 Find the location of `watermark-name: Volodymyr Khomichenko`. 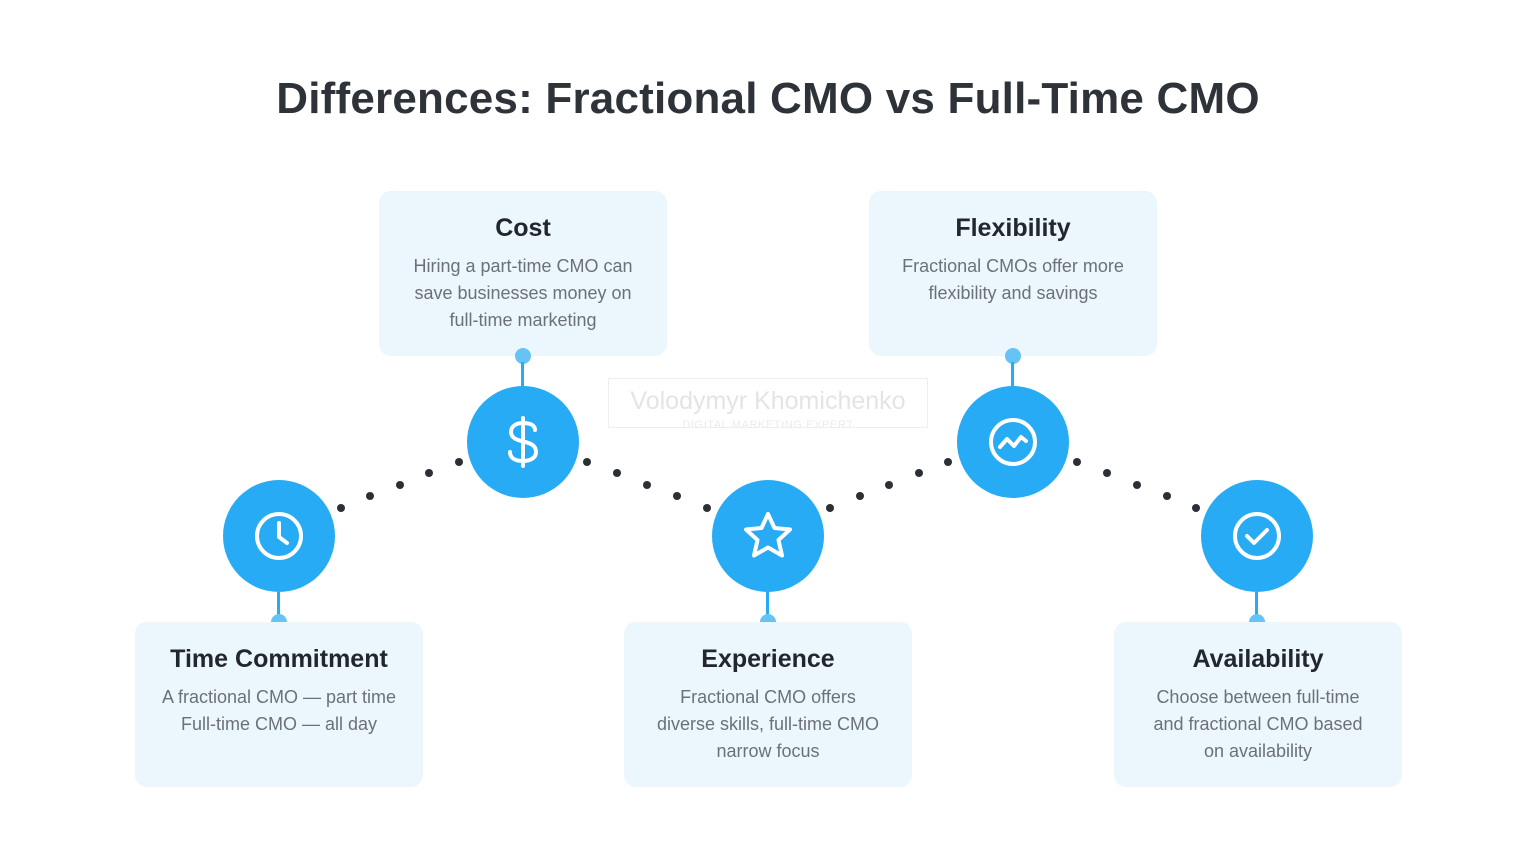

watermark-name: Volodymyr Khomichenko is located at coordinates (768, 401).